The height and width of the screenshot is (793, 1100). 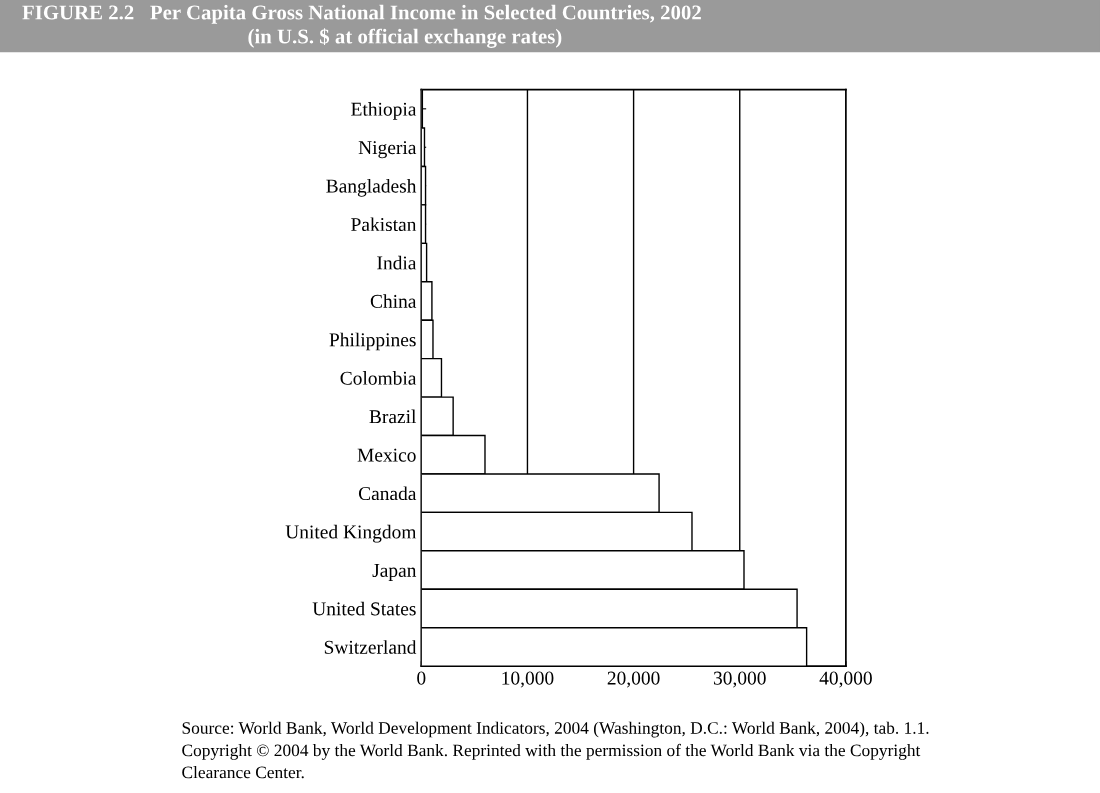 What do you see at coordinates (361, 14) in the screenshot?
I see `chart-title: FIGURE 2.2 Per Capita Gross National Income in Selected Countries, 2002` at bounding box center [361, 14].